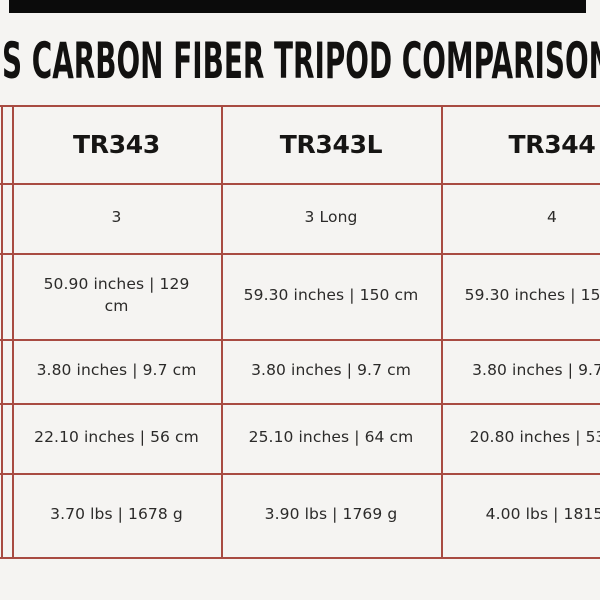 This screenshot has height=600, width=600. I want to click on table-border-left-outer, so click(2, 332).